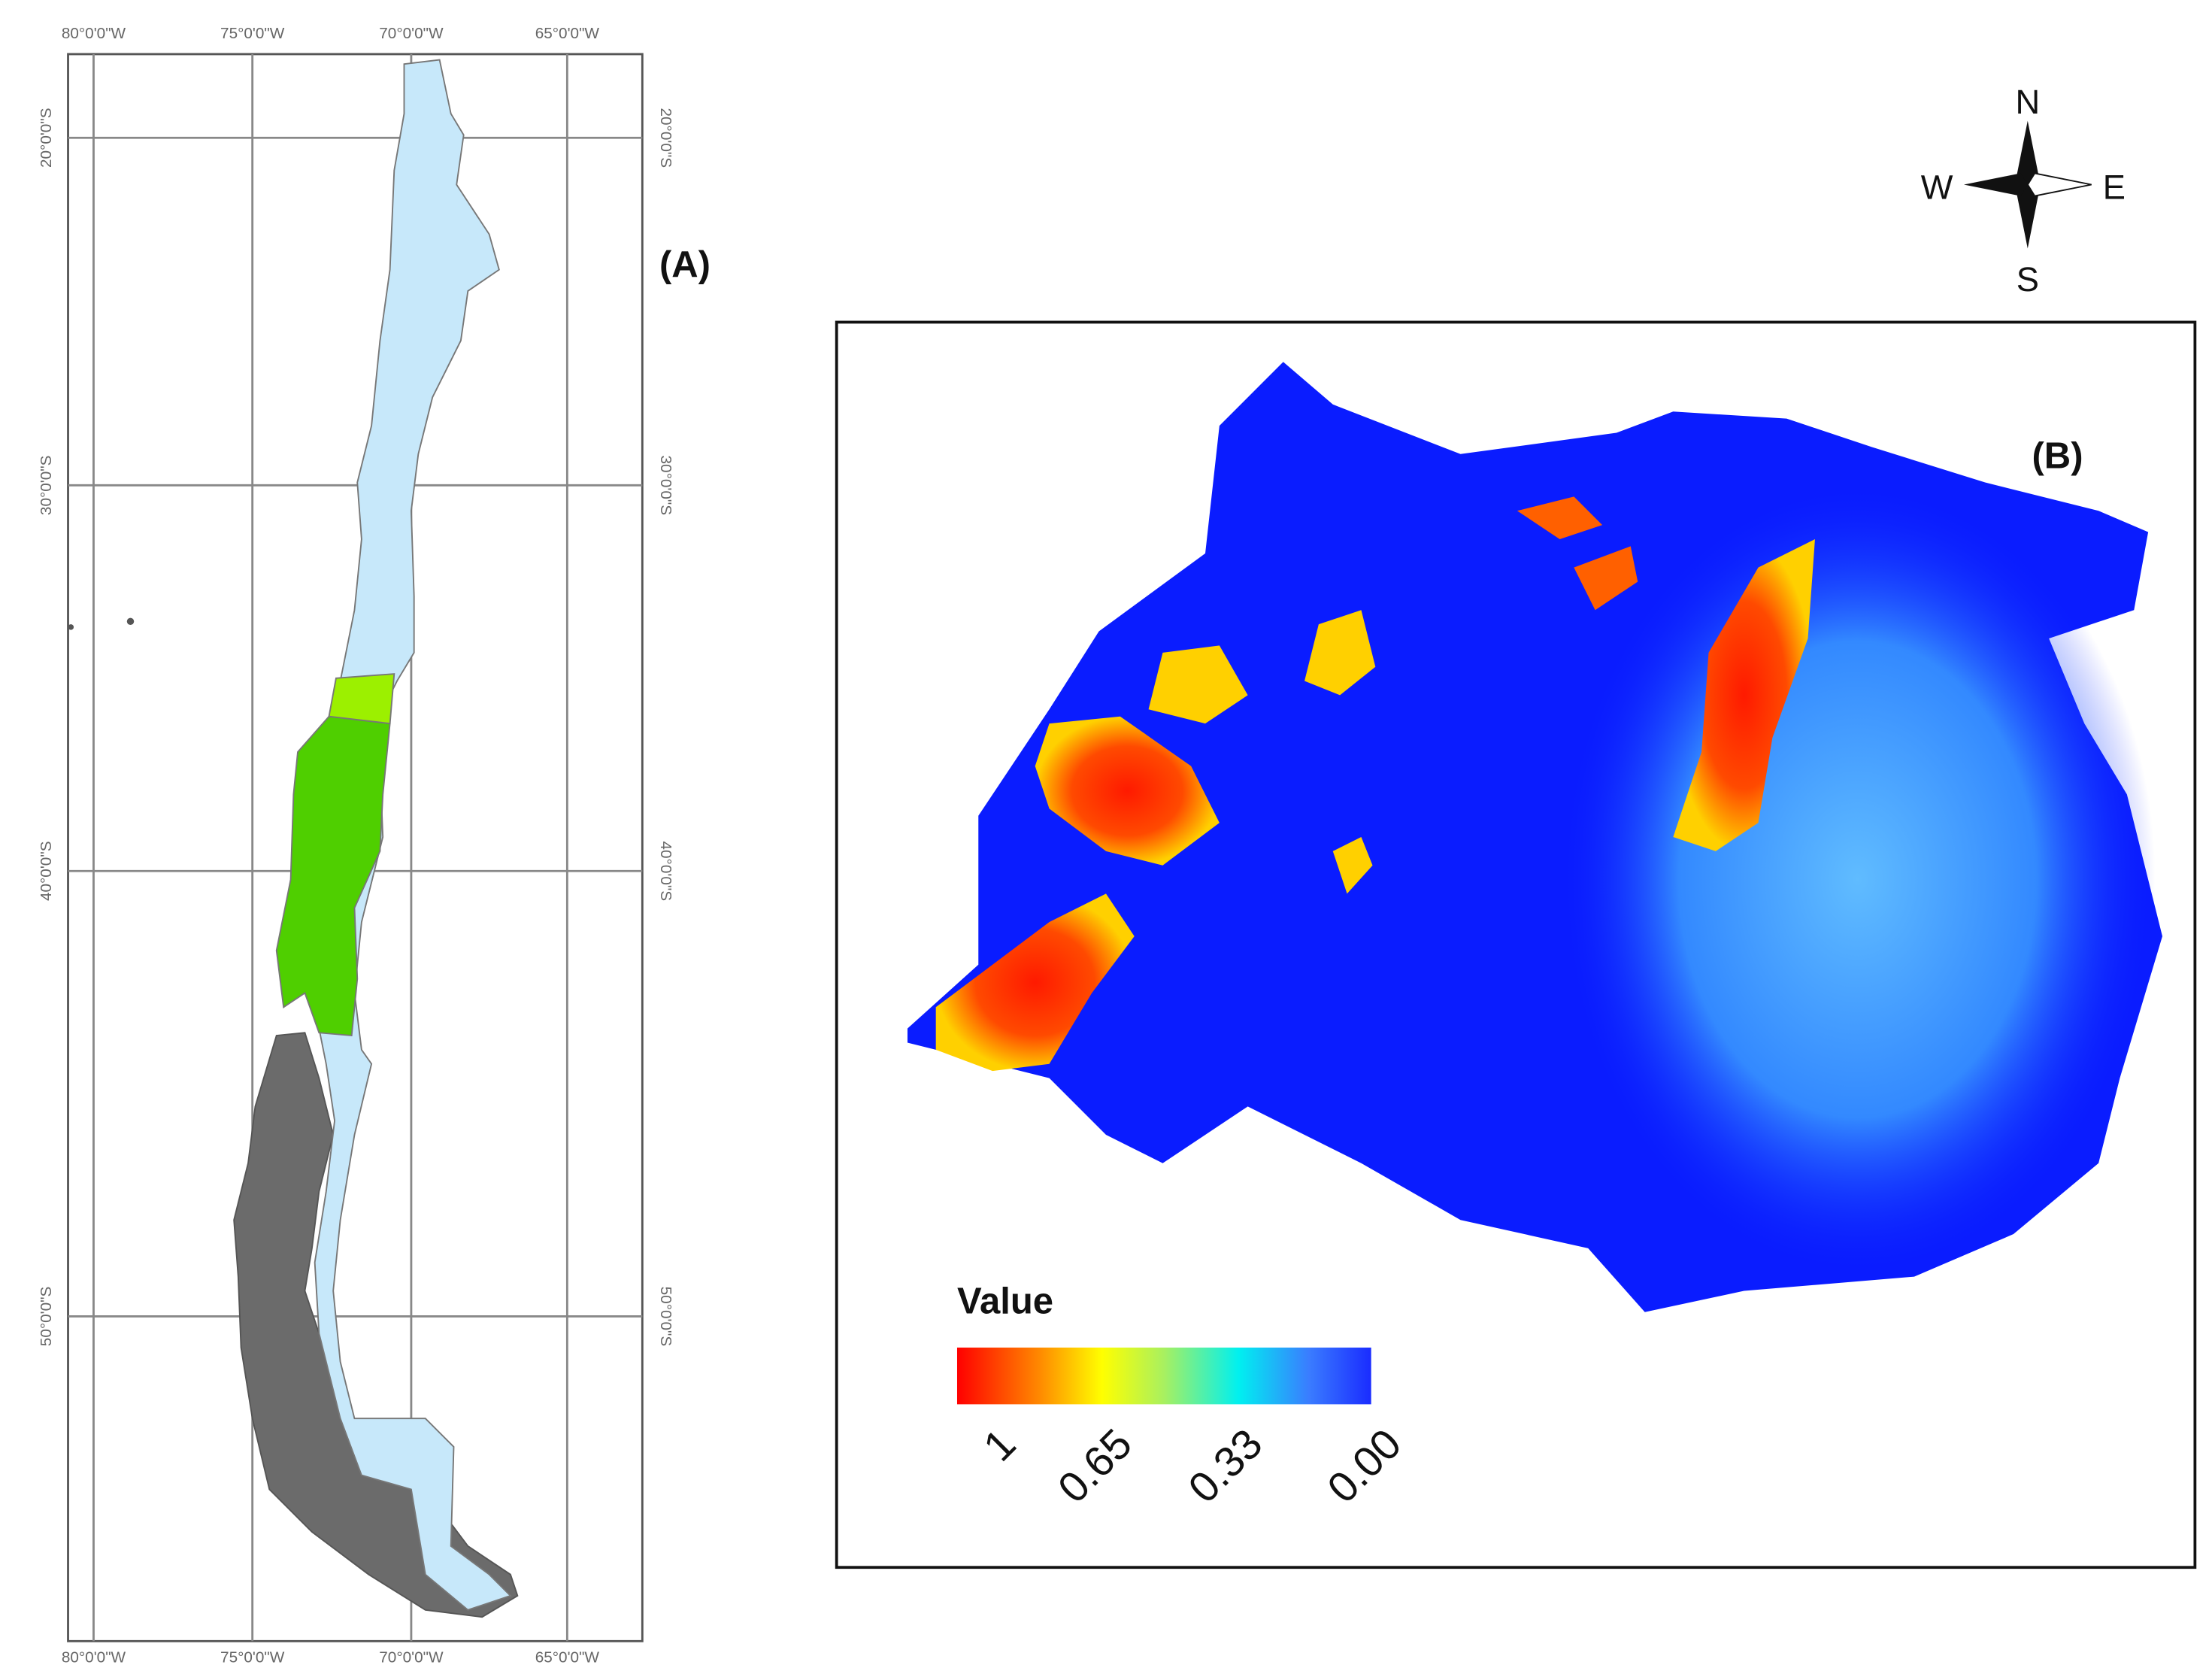 The image size is (2212, 1674). I want to click on compass-w: W, so click(1937, 187).